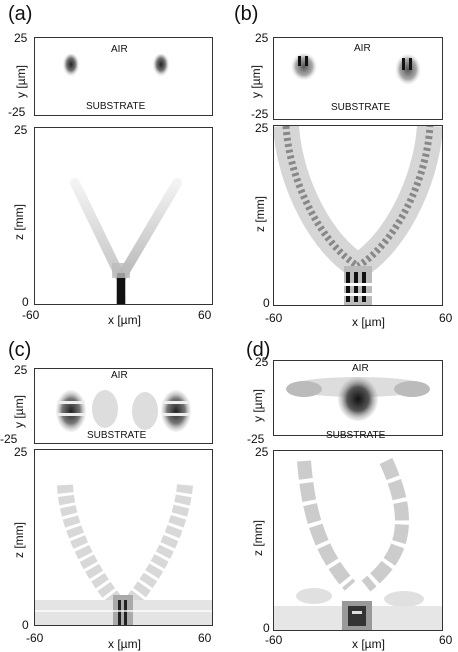 This screenshot has width=458, height=652. What do you see at coordinates (20, 14) in the screenshot?
I see `panel-label: (a)` at bounding box center [20, 14].